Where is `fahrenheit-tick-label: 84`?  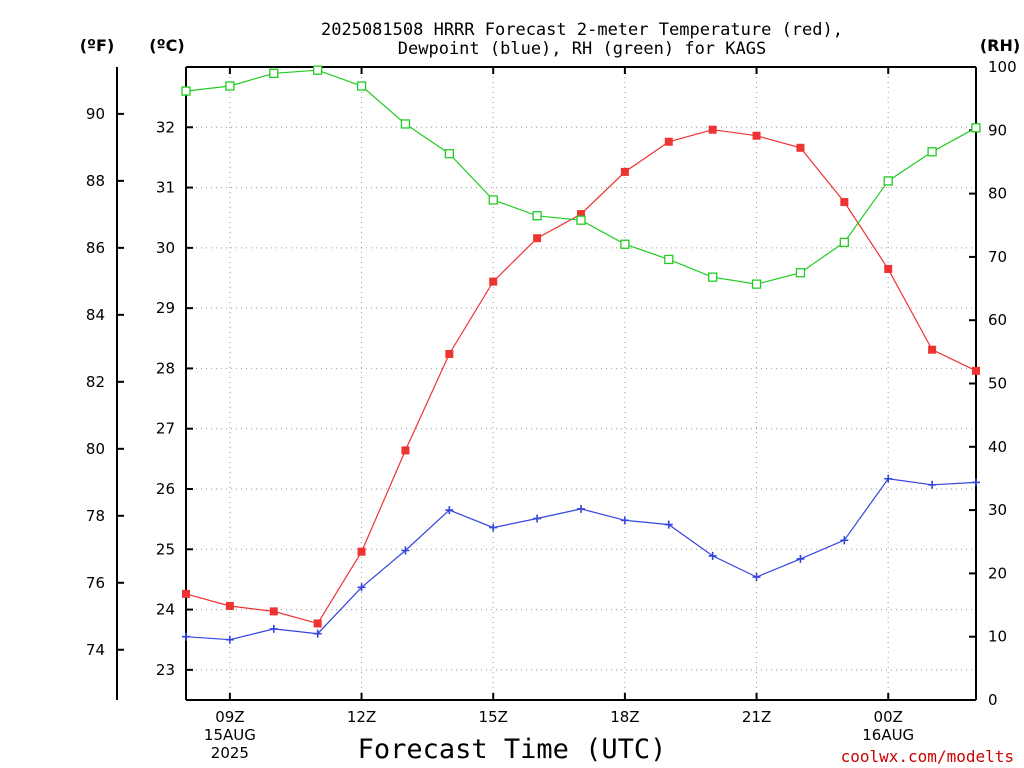 fahrenheit-tick-label: 84 is located at coordinates (95, 315).